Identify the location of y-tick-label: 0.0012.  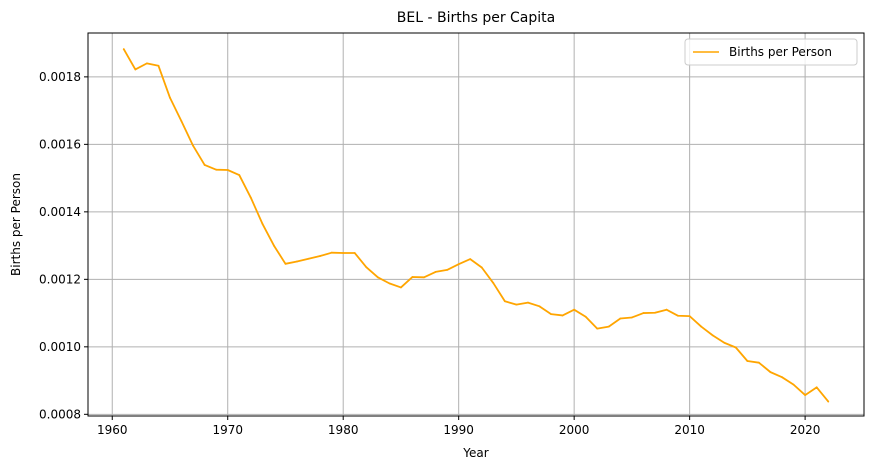
(60, 279).